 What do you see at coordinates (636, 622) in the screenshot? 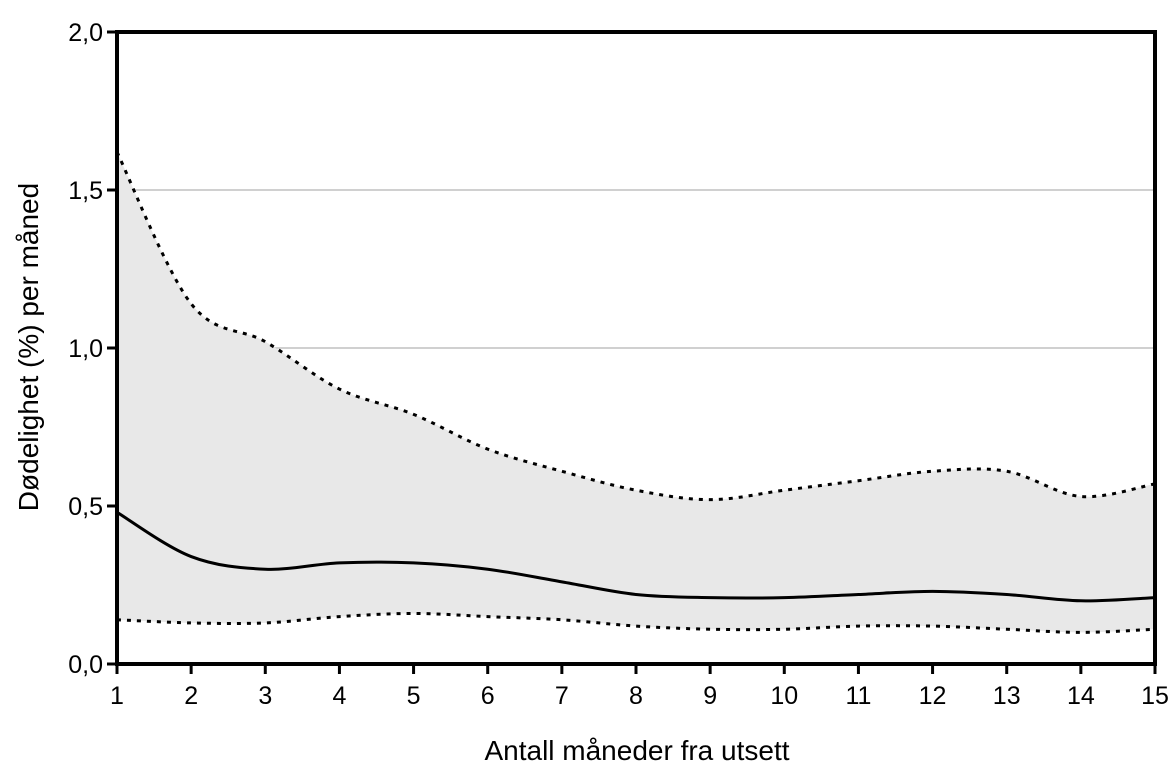
I see `lower-bound-line` at bounding box center [636, 622].